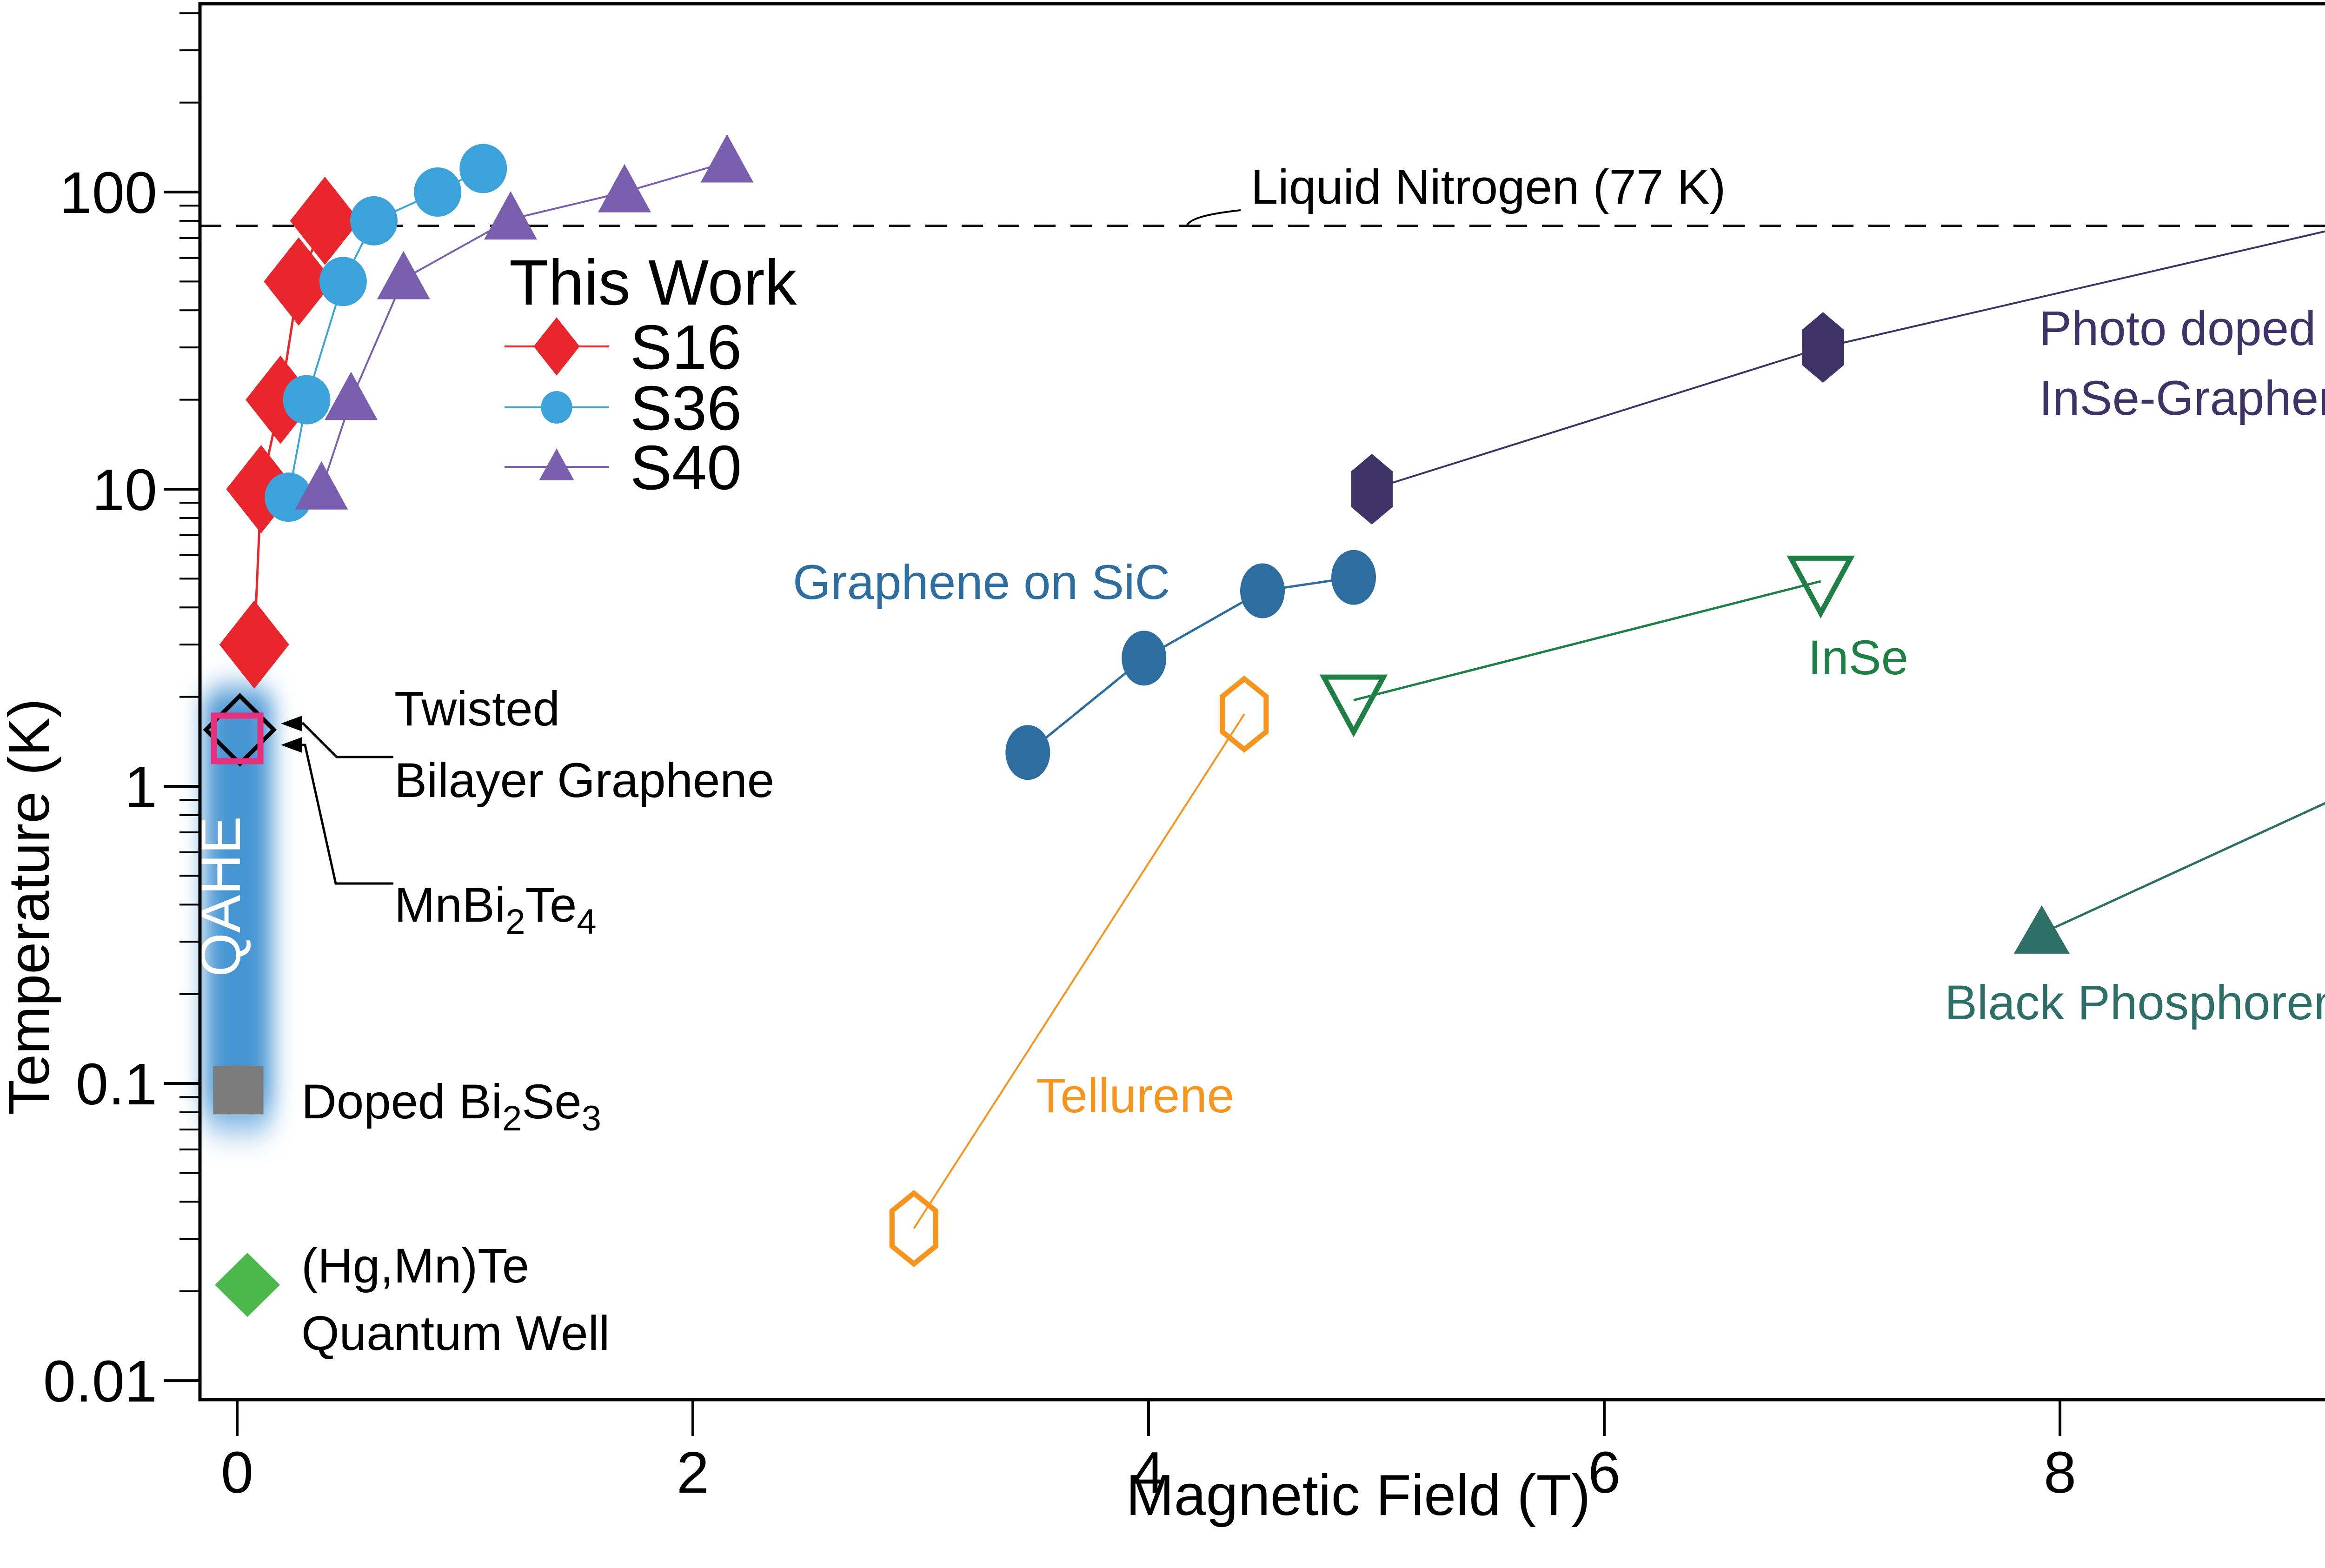 Image resolution: width=2325 pixels, height=1568 pixels. What do you see at coordinates (623, 347) in the screenshot?
I see `legend-row-s16: S16` at bounding box center [623, 347].